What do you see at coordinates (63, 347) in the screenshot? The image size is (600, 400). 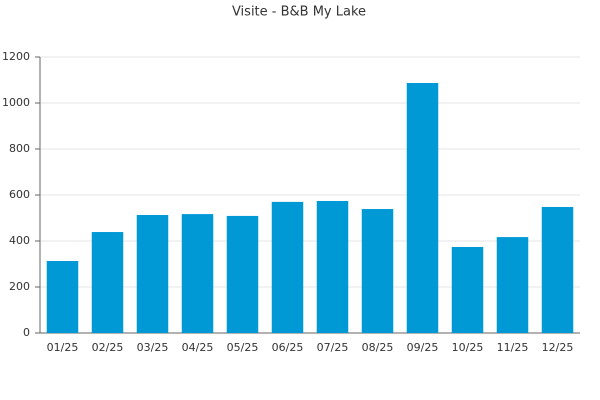 I see `x-tick-label: 01/25` at bounding box center [63, 347].